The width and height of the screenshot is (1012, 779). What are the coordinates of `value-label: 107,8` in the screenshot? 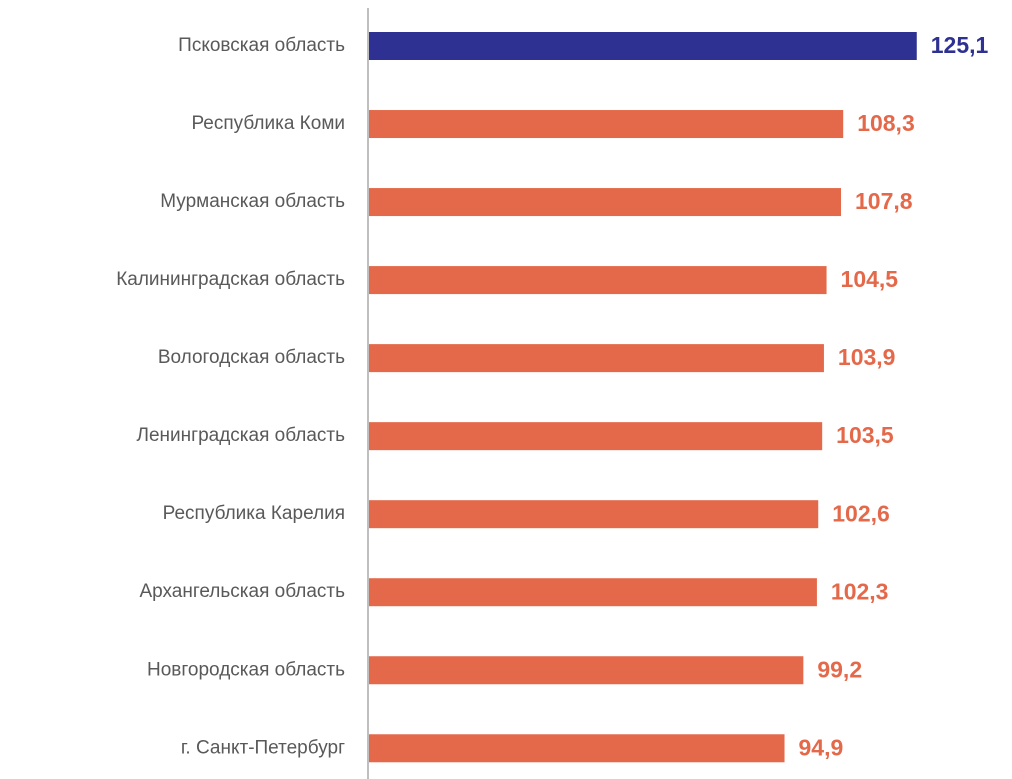 It's located at (884, 201).